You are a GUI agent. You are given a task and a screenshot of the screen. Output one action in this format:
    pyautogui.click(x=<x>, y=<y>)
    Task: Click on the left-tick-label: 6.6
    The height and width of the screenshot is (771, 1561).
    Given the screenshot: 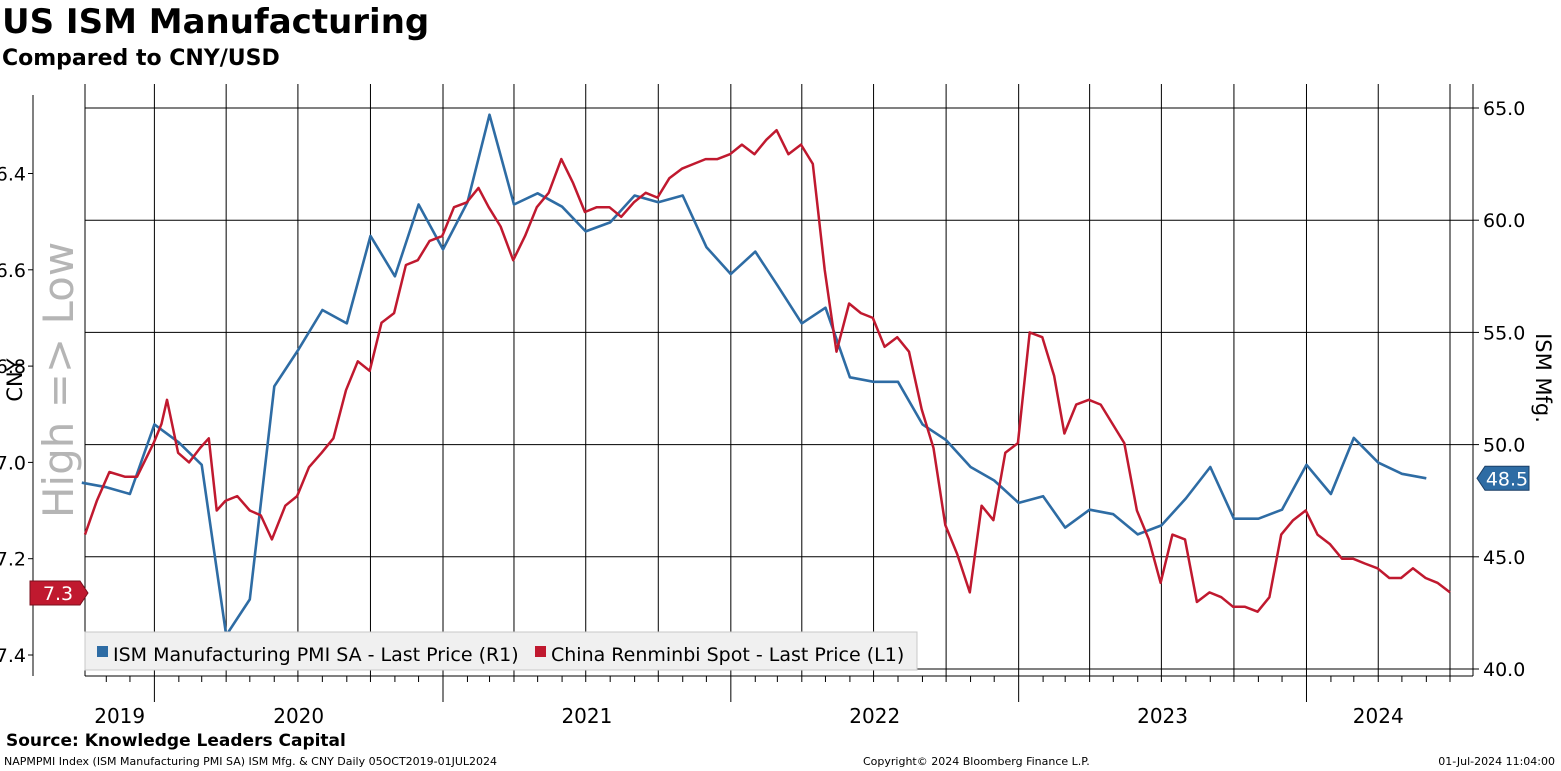 What is the action you would take?
    pyautogui.click(x=13, y=271)
    